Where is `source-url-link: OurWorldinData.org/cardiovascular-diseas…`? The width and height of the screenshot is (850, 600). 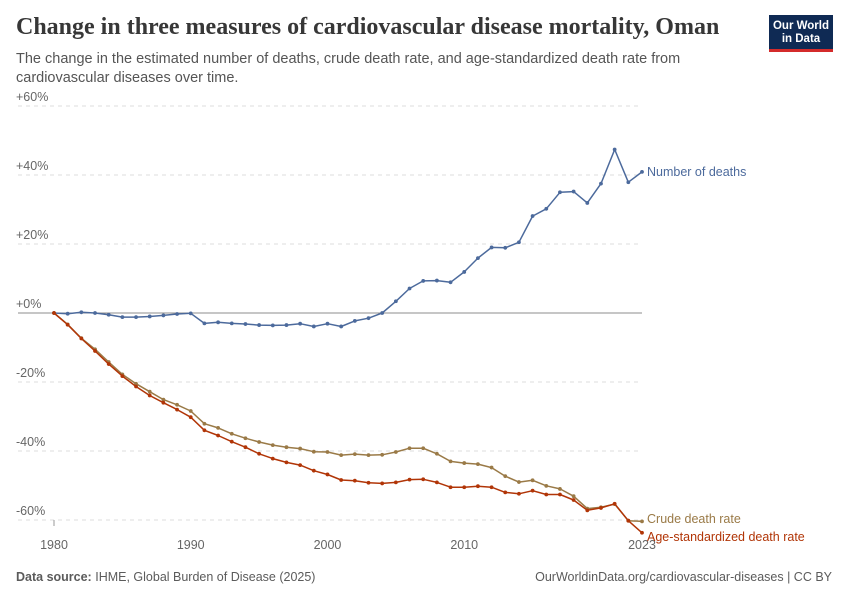
source-url-link: OurWorldinData.org/cardiovascular-diseas… is located at coordinates (683, 577).